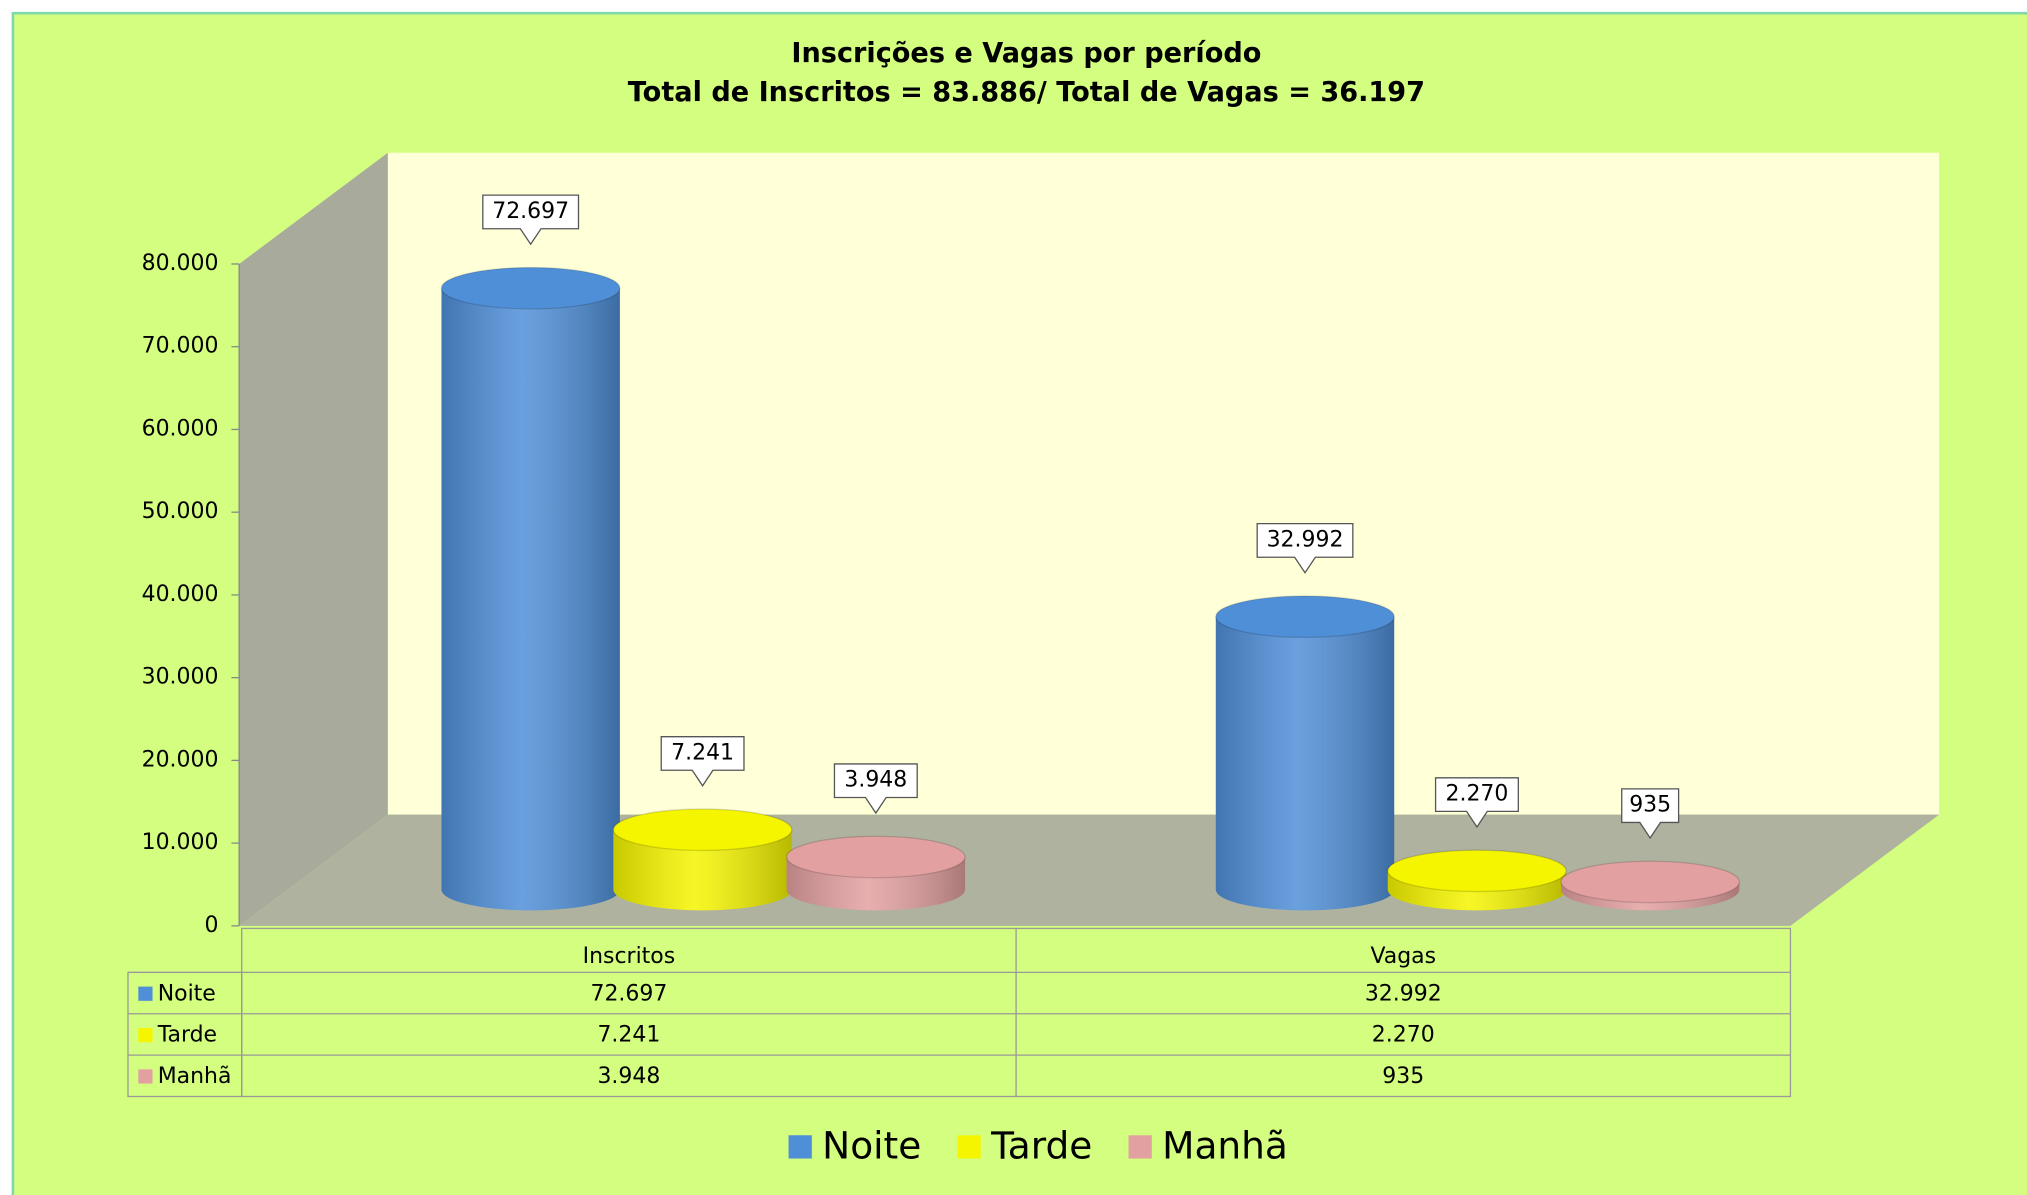 The width and height of the screenshot is (2027, 1195). I want to click on y-tick-label: 10.000, so click(180, 842).